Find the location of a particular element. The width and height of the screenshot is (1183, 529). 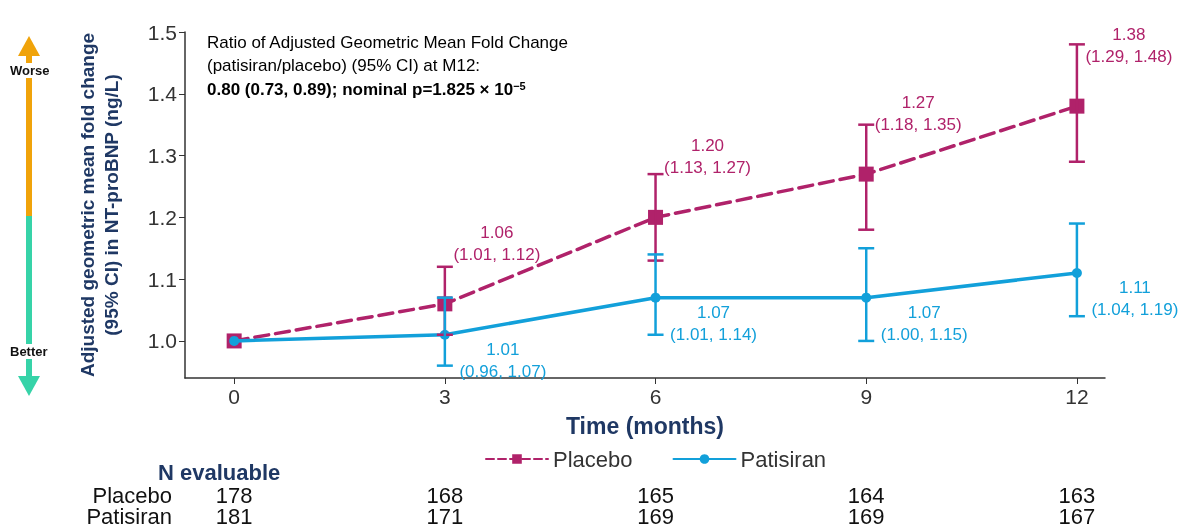

data-label: 1.06 (1.01, 1.12) is located at coordinates (497, 243).